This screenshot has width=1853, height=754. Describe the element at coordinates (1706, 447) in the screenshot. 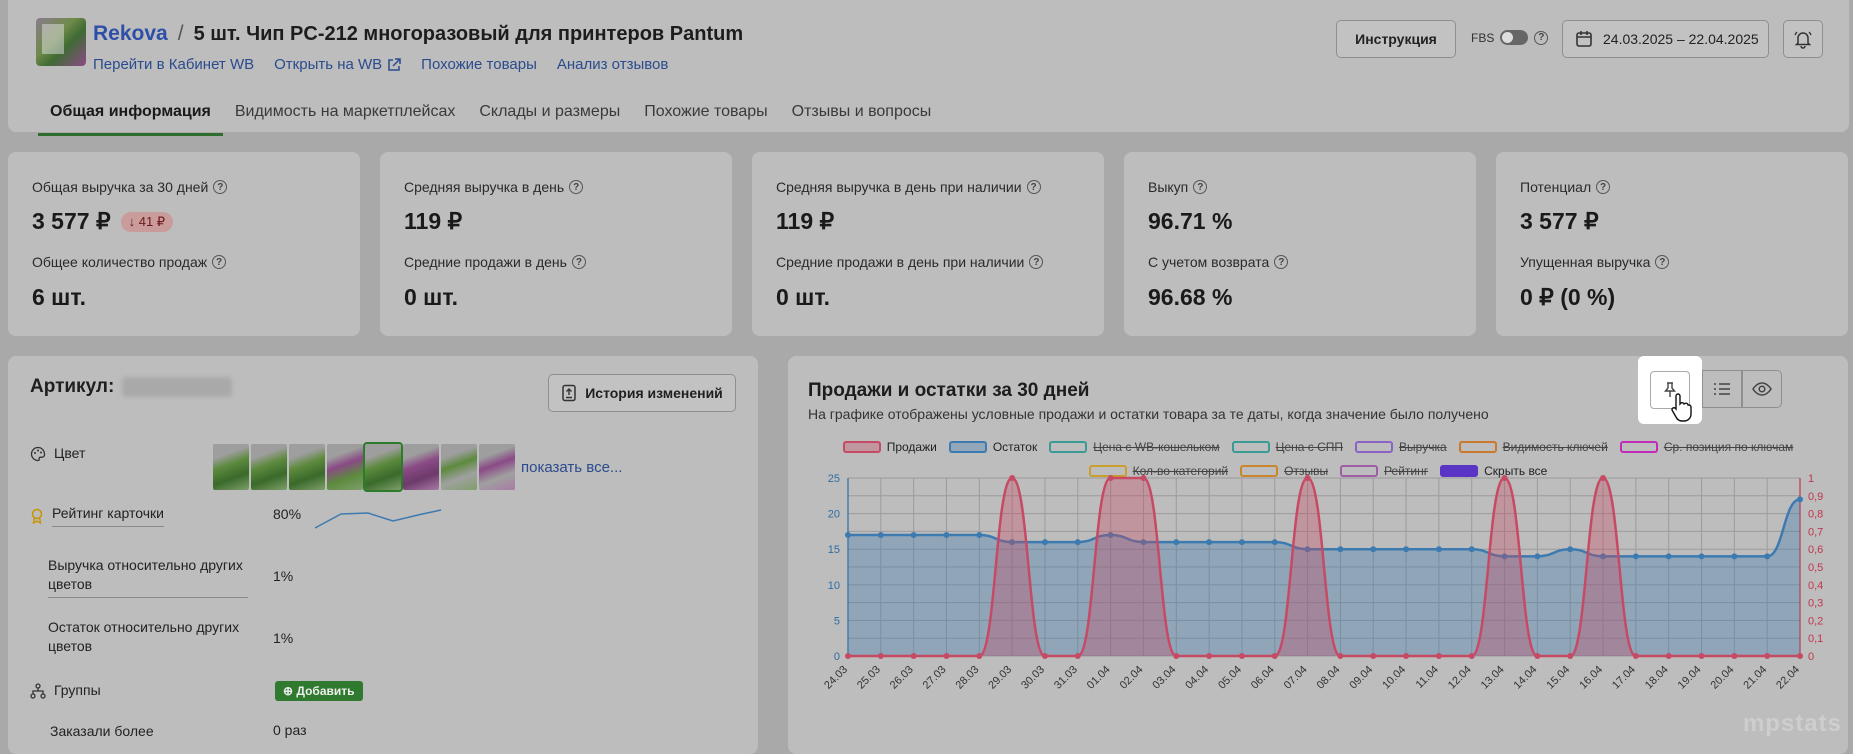

I see `legend-item: Ср. позиция по ключам` at that location.